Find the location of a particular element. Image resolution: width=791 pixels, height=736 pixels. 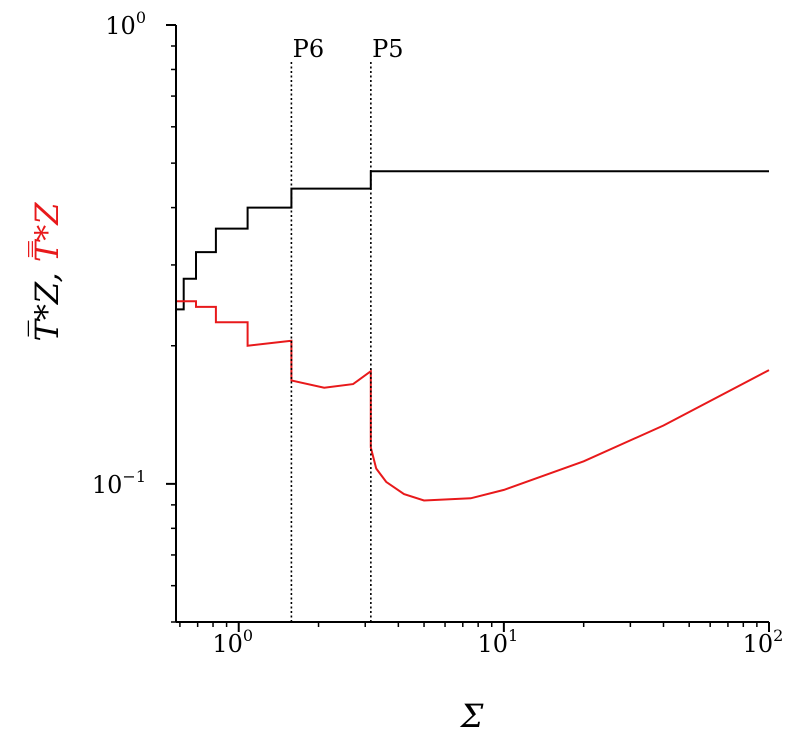

annotation-label-p5: P5 is located at coordinates (387, 49).